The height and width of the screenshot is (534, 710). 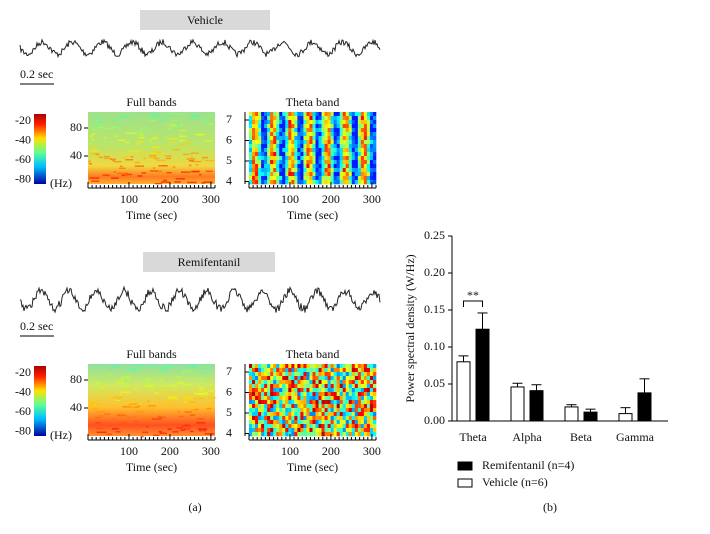 I want to click on scale-bar-label: 0.2 sec, so click(x=36, y=326).